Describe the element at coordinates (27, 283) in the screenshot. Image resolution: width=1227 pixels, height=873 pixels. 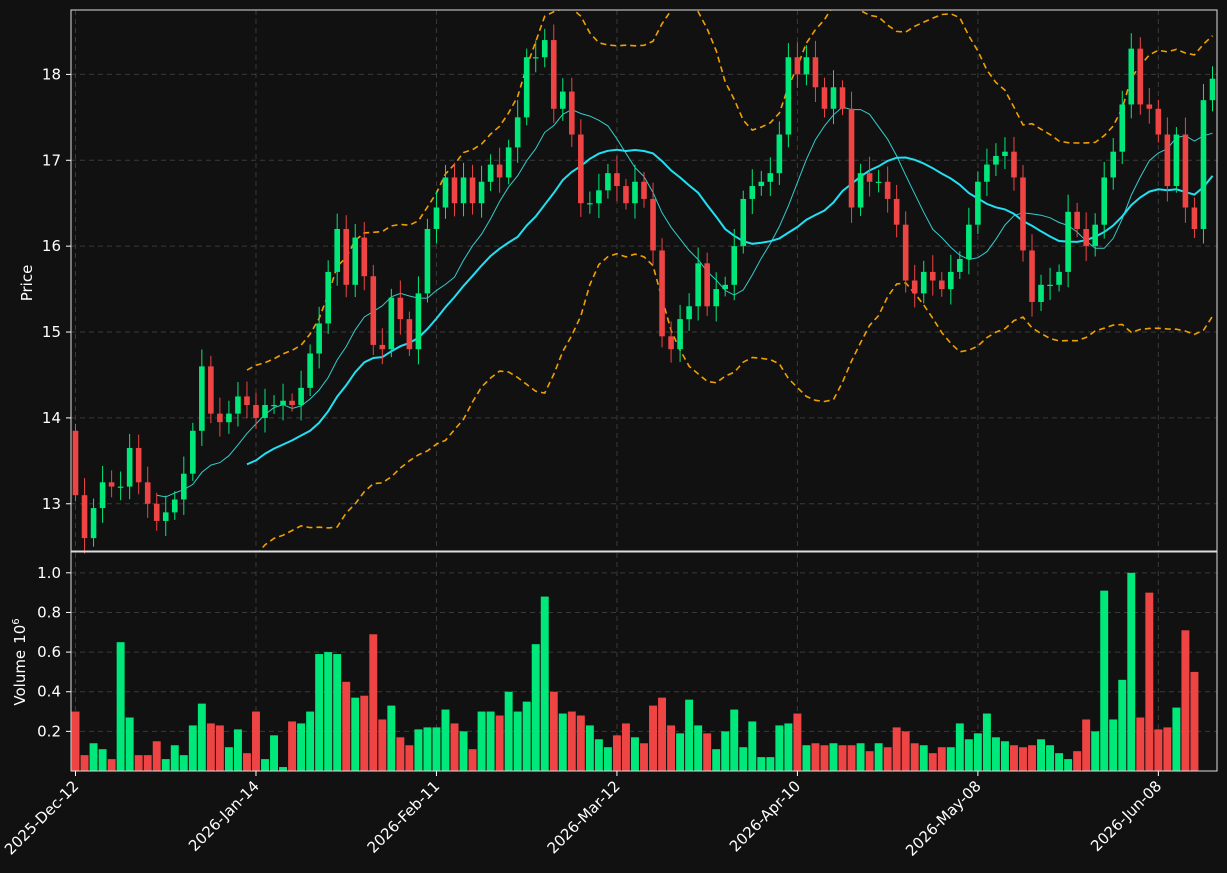
I see `price-axis-label: Price` at that location.